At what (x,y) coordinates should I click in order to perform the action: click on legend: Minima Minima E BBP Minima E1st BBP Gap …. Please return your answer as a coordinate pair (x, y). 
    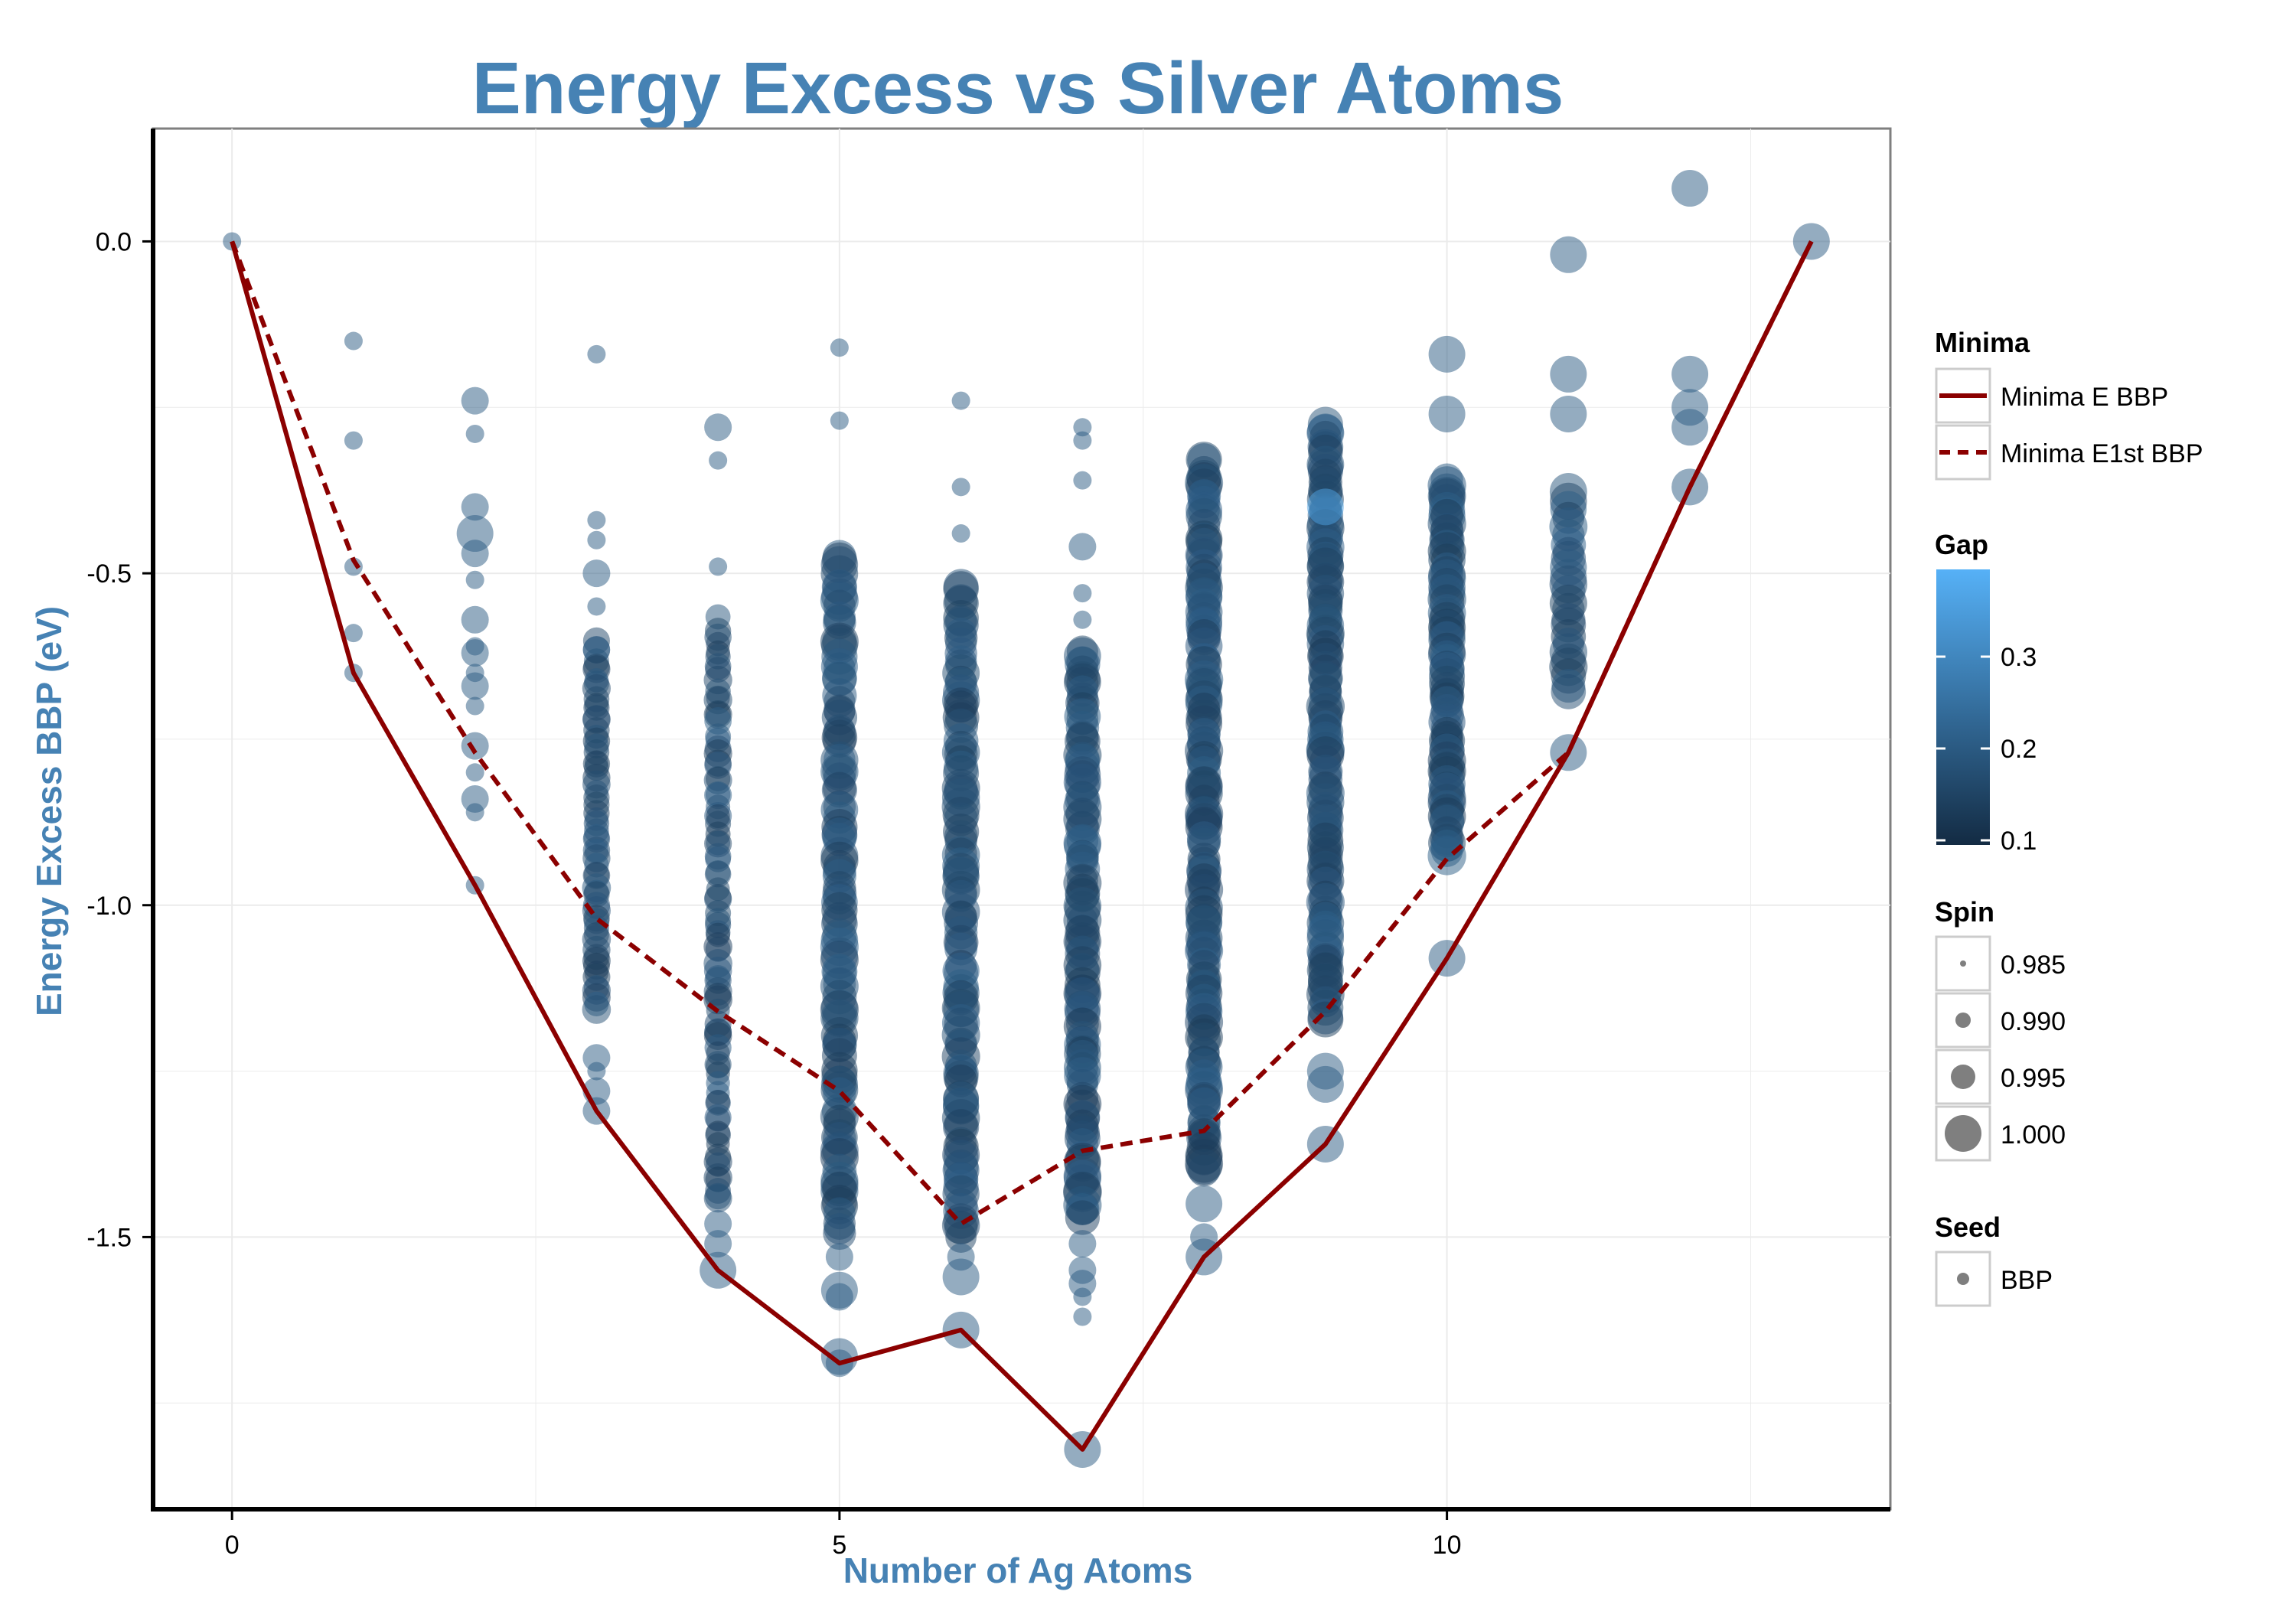
    Looking at the image, I should click on (2069, 817).